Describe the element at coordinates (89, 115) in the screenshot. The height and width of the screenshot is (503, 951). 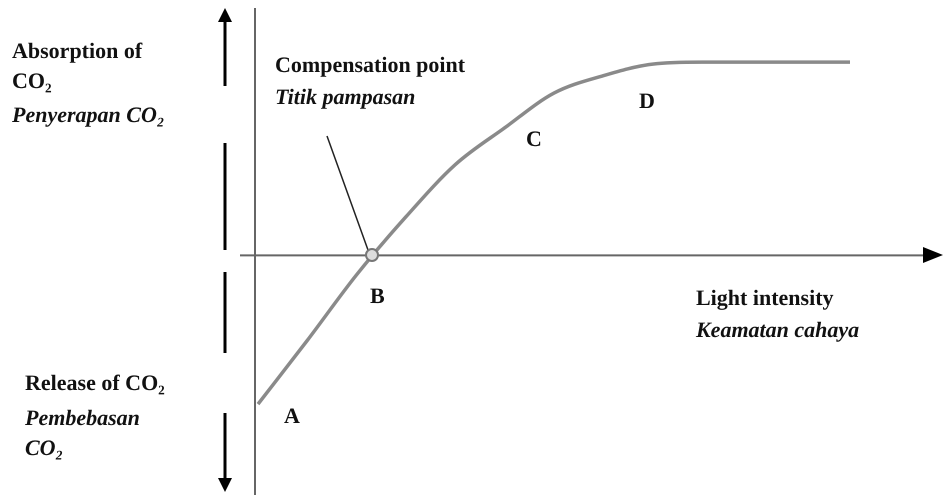
I see `text: Penyerapan CO₂` at that location.